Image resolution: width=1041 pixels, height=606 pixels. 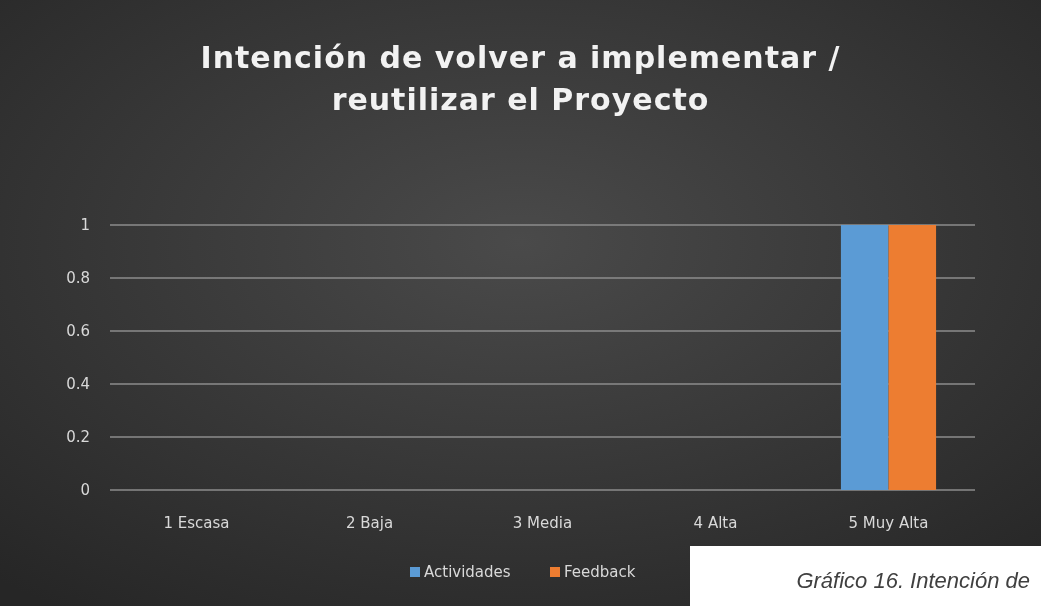 I want to click on y-tick-label: 0.2, so click(x=78, y=437).